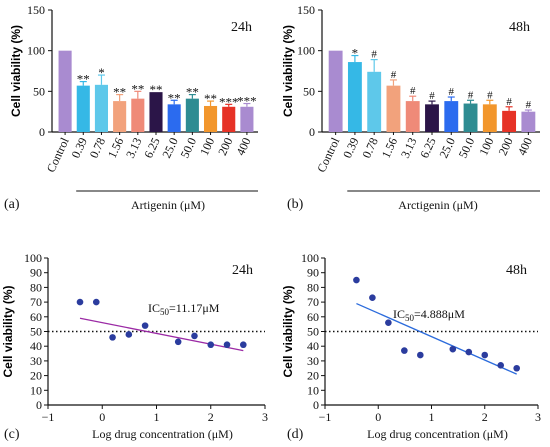  I want to click on x-tick-label: 25.0, so click(447, 147).